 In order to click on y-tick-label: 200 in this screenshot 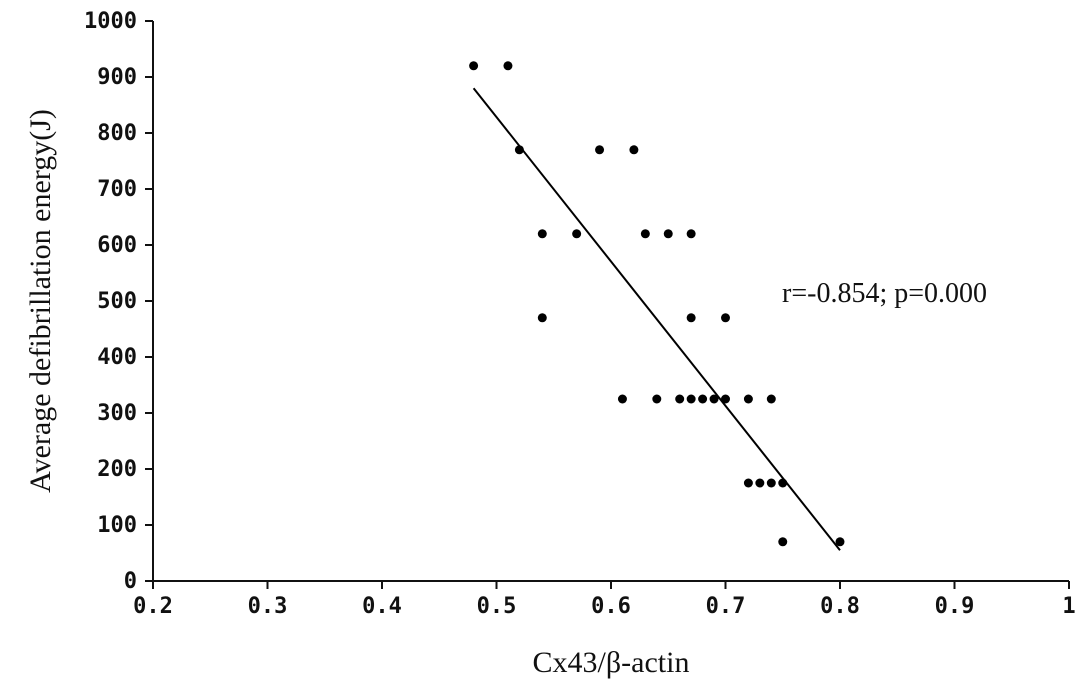, I will do `click(117, 469)`.